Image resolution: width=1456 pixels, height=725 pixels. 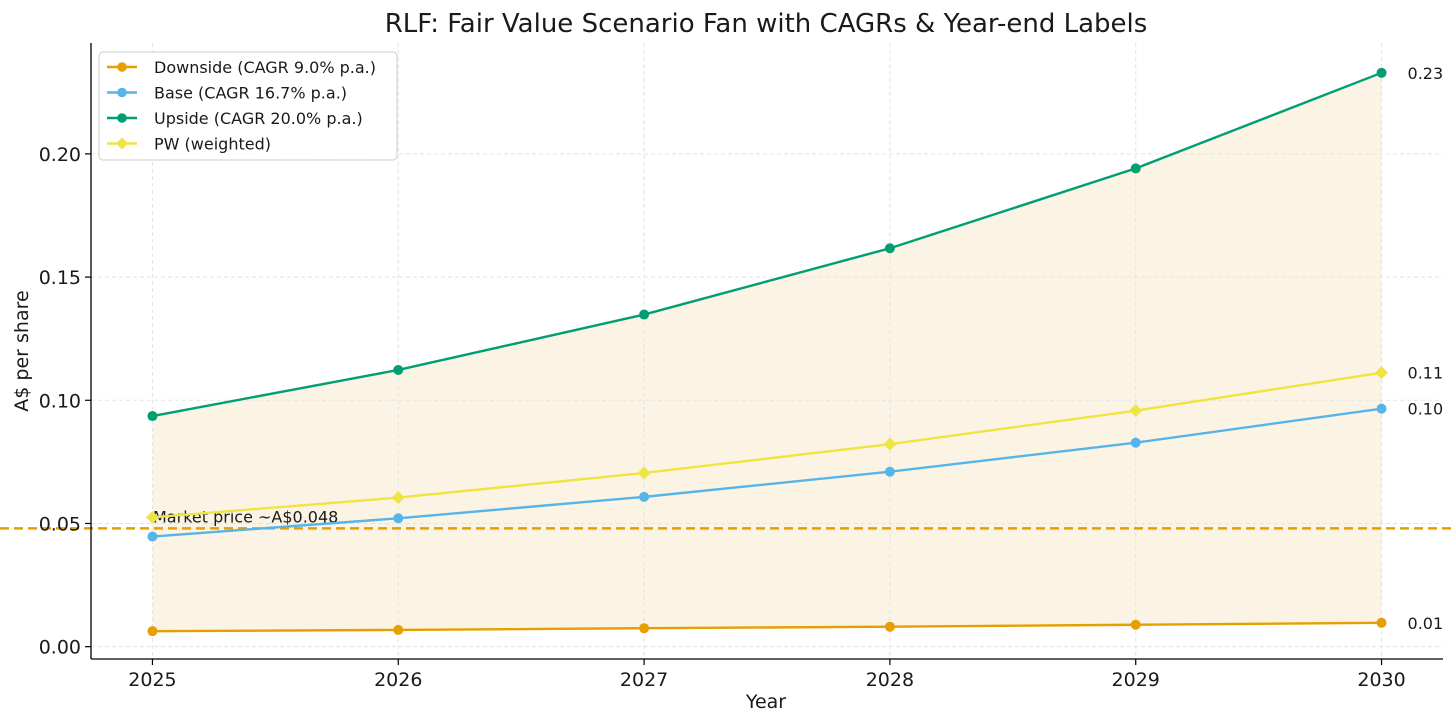 What do you see at coordinates (60, 401) in the screenshot?
I see `y-tick-label: 0.10` at bounding box center [60, 401].